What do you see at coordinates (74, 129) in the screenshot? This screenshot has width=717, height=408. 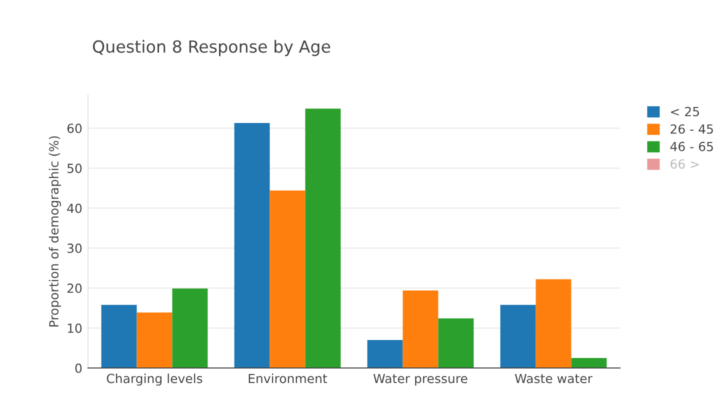 I see `y-tick-label: 60` at bounding box center [74, 129].